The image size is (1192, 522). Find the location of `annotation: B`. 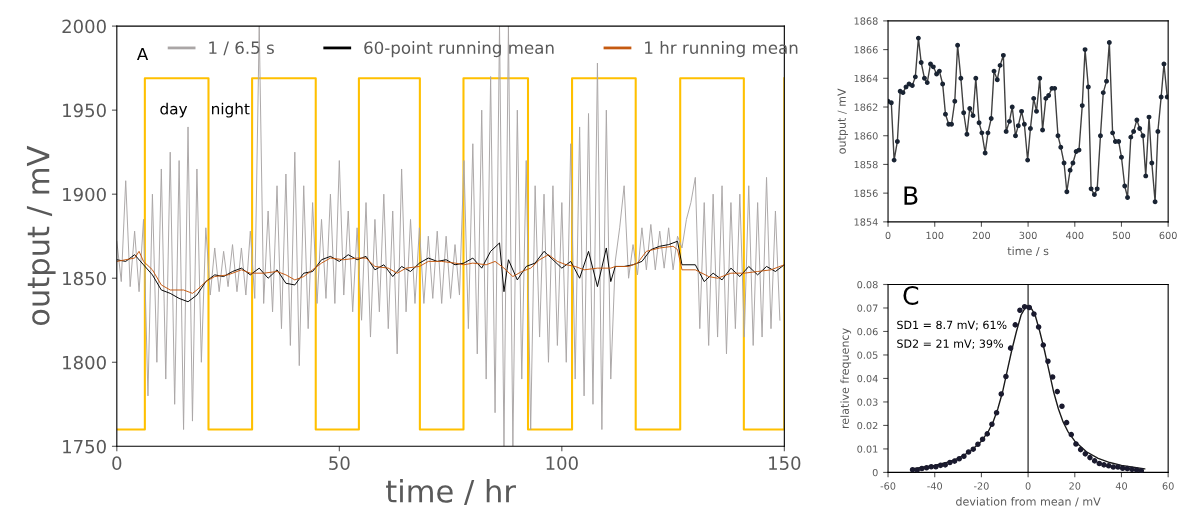

annotation: B is located at coordinates (911, 195).